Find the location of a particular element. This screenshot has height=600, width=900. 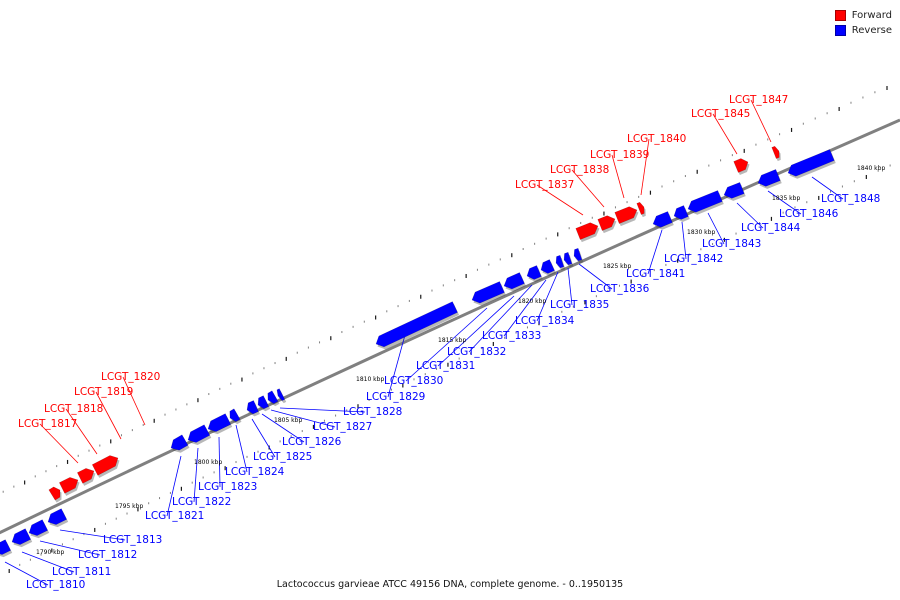

gene-label: LCGT_1839 is located at coordinates (619, 155).